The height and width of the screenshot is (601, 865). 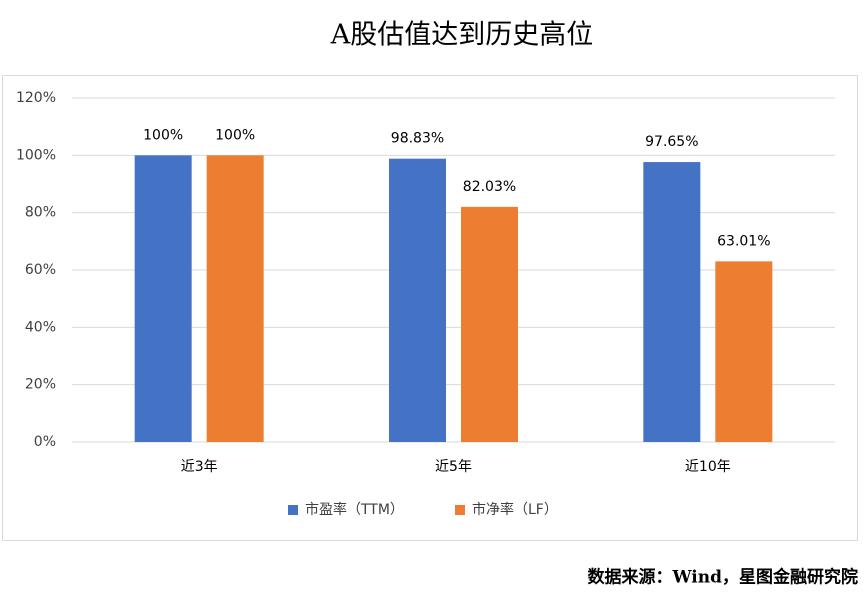 What do you see at coordinates (40, 327) in the screenshot?
I see `y-tick-label: 40%` at bounding box center [40, 327].